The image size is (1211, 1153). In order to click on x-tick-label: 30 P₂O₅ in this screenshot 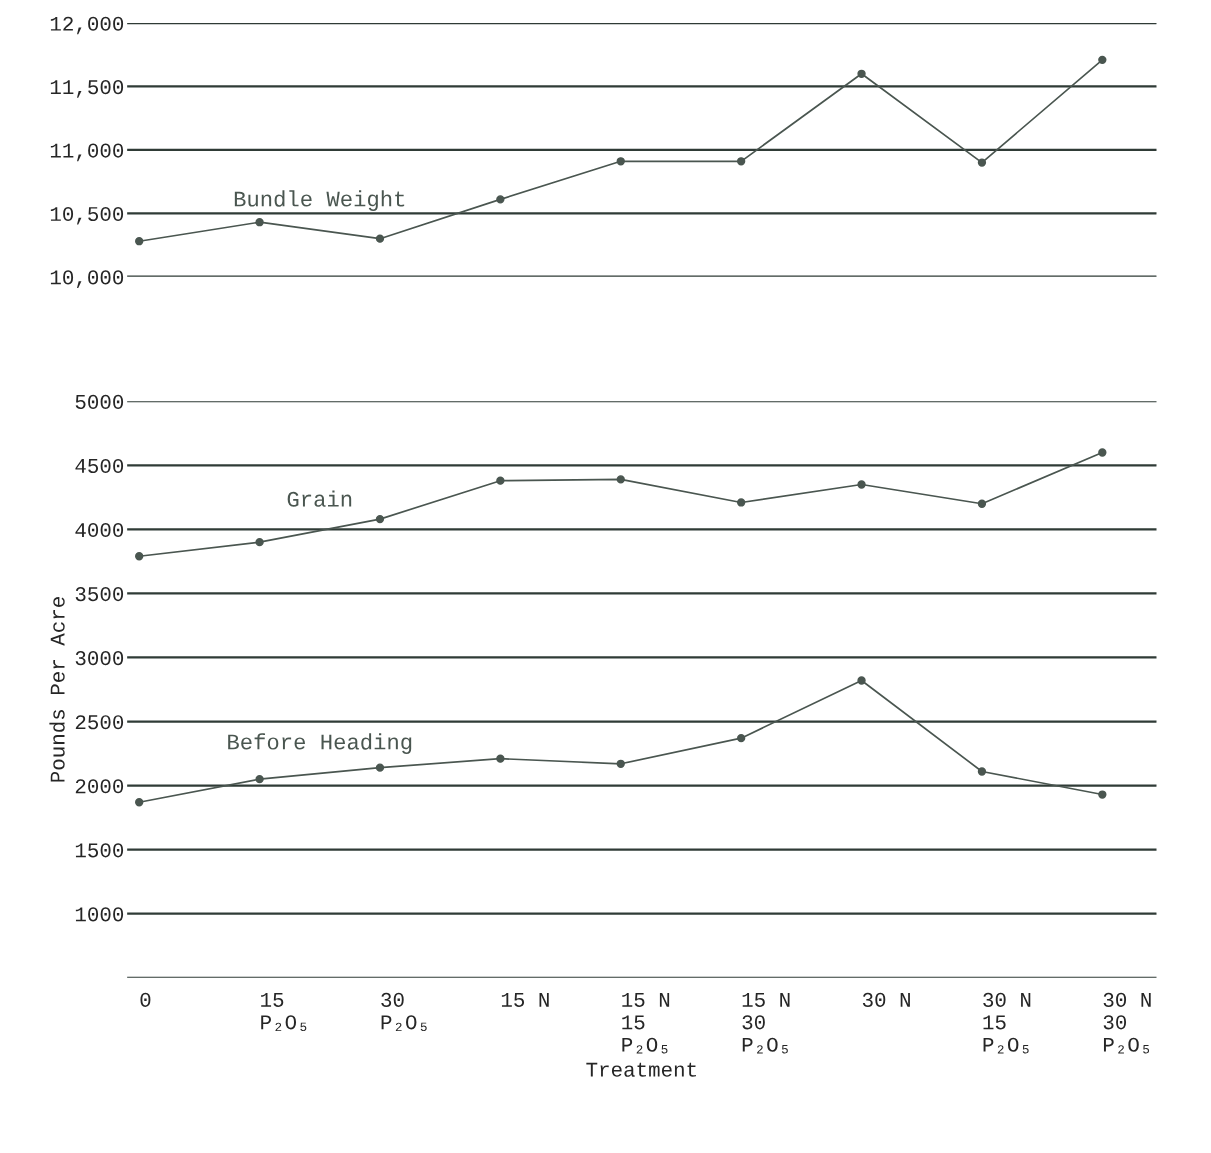, I will do `click(404, 1012)`.